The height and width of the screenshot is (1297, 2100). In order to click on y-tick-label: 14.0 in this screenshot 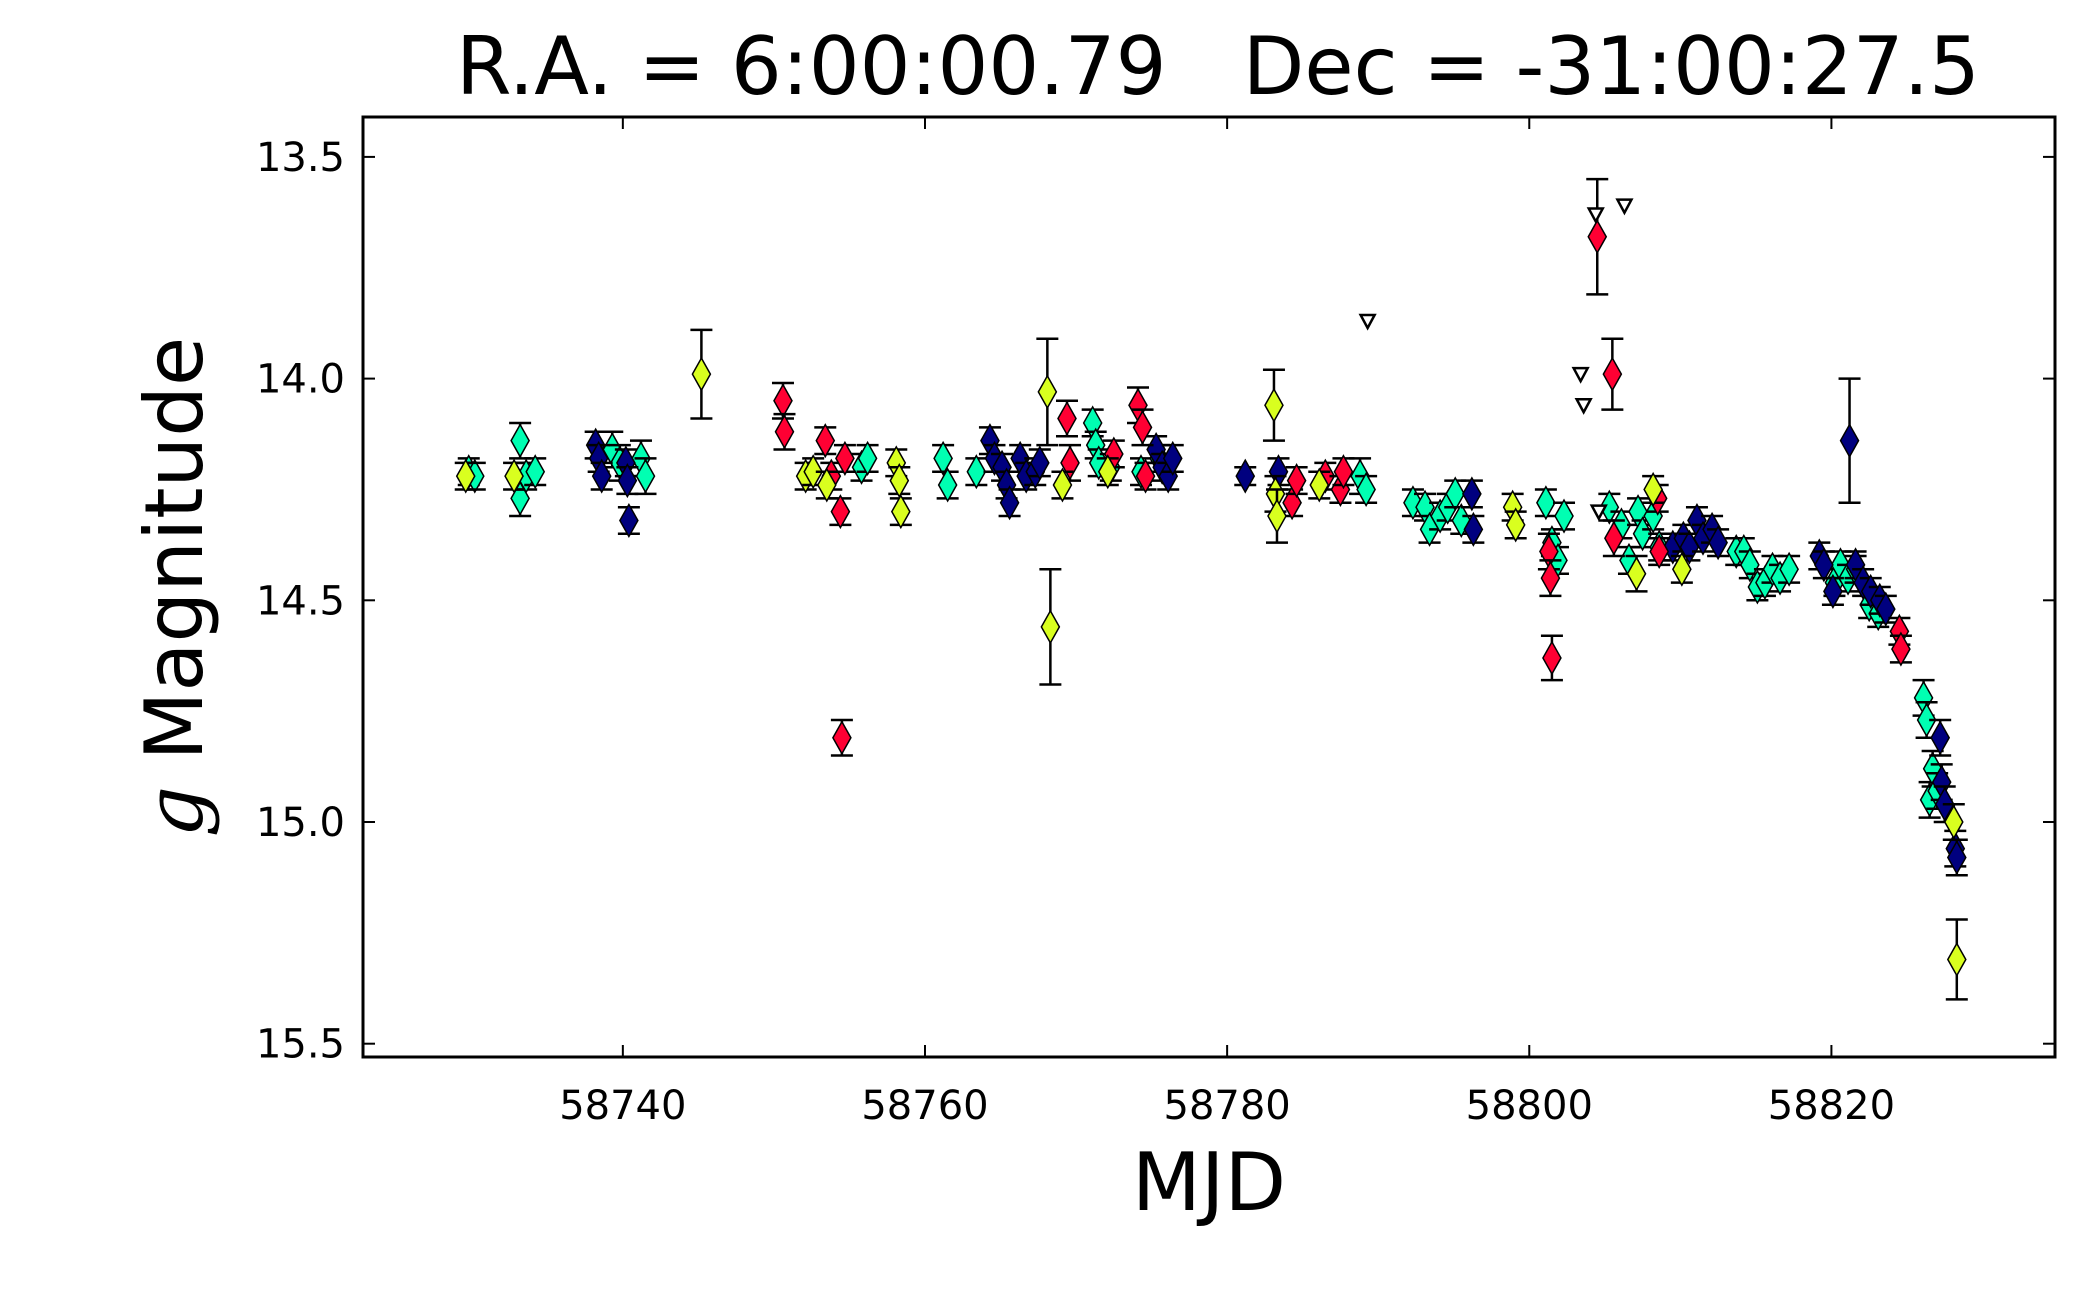, I will do `click(300, 380)`.